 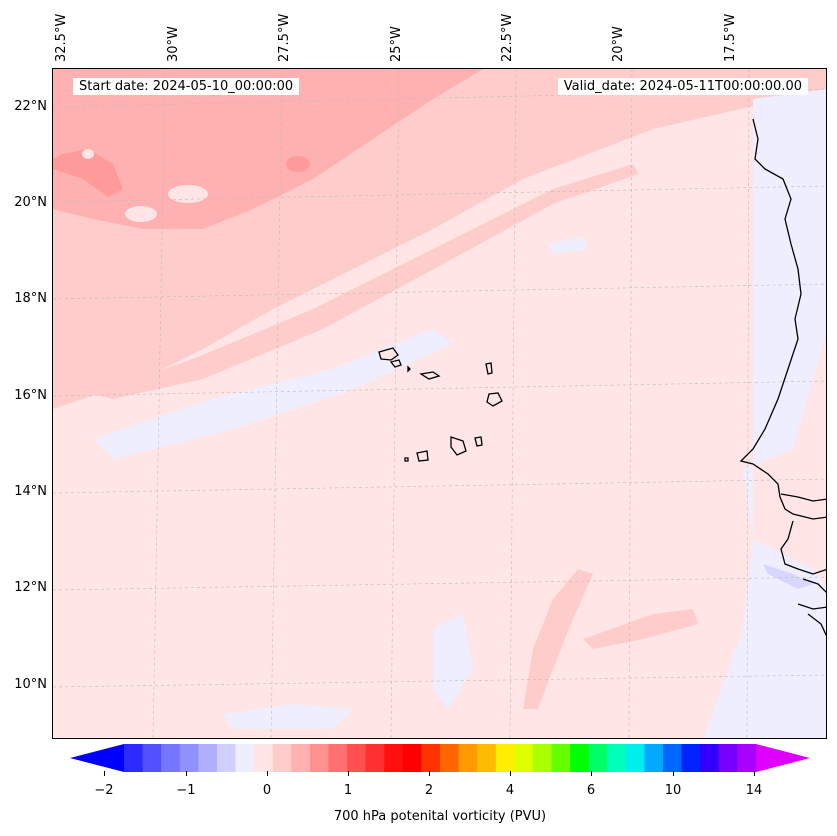 I want to click on valid-date-label: Valid_date: 2024-05-11T00:00:00.00, so click(x=682, y=86).